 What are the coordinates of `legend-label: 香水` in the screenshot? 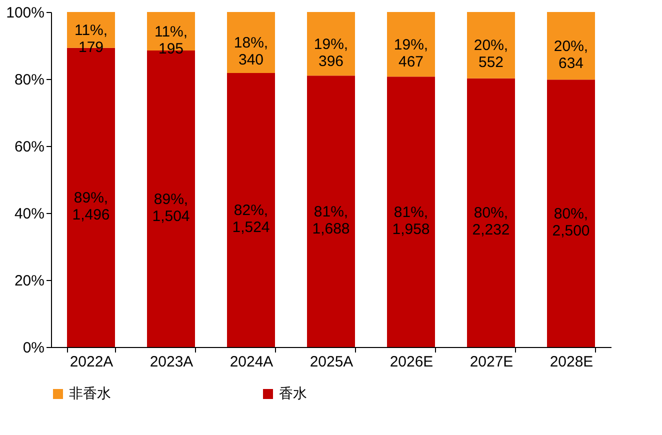 It's located at (293, 393).